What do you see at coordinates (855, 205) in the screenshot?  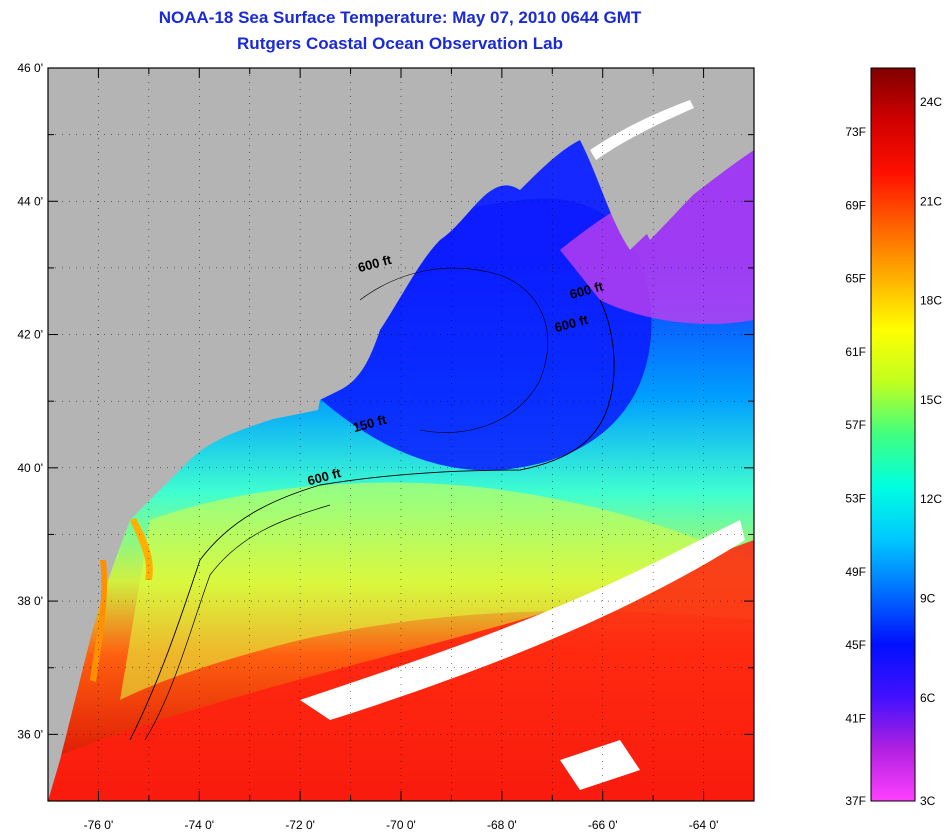 I see `fahrenheit-label: 69F` at bounding box center [855, 205].